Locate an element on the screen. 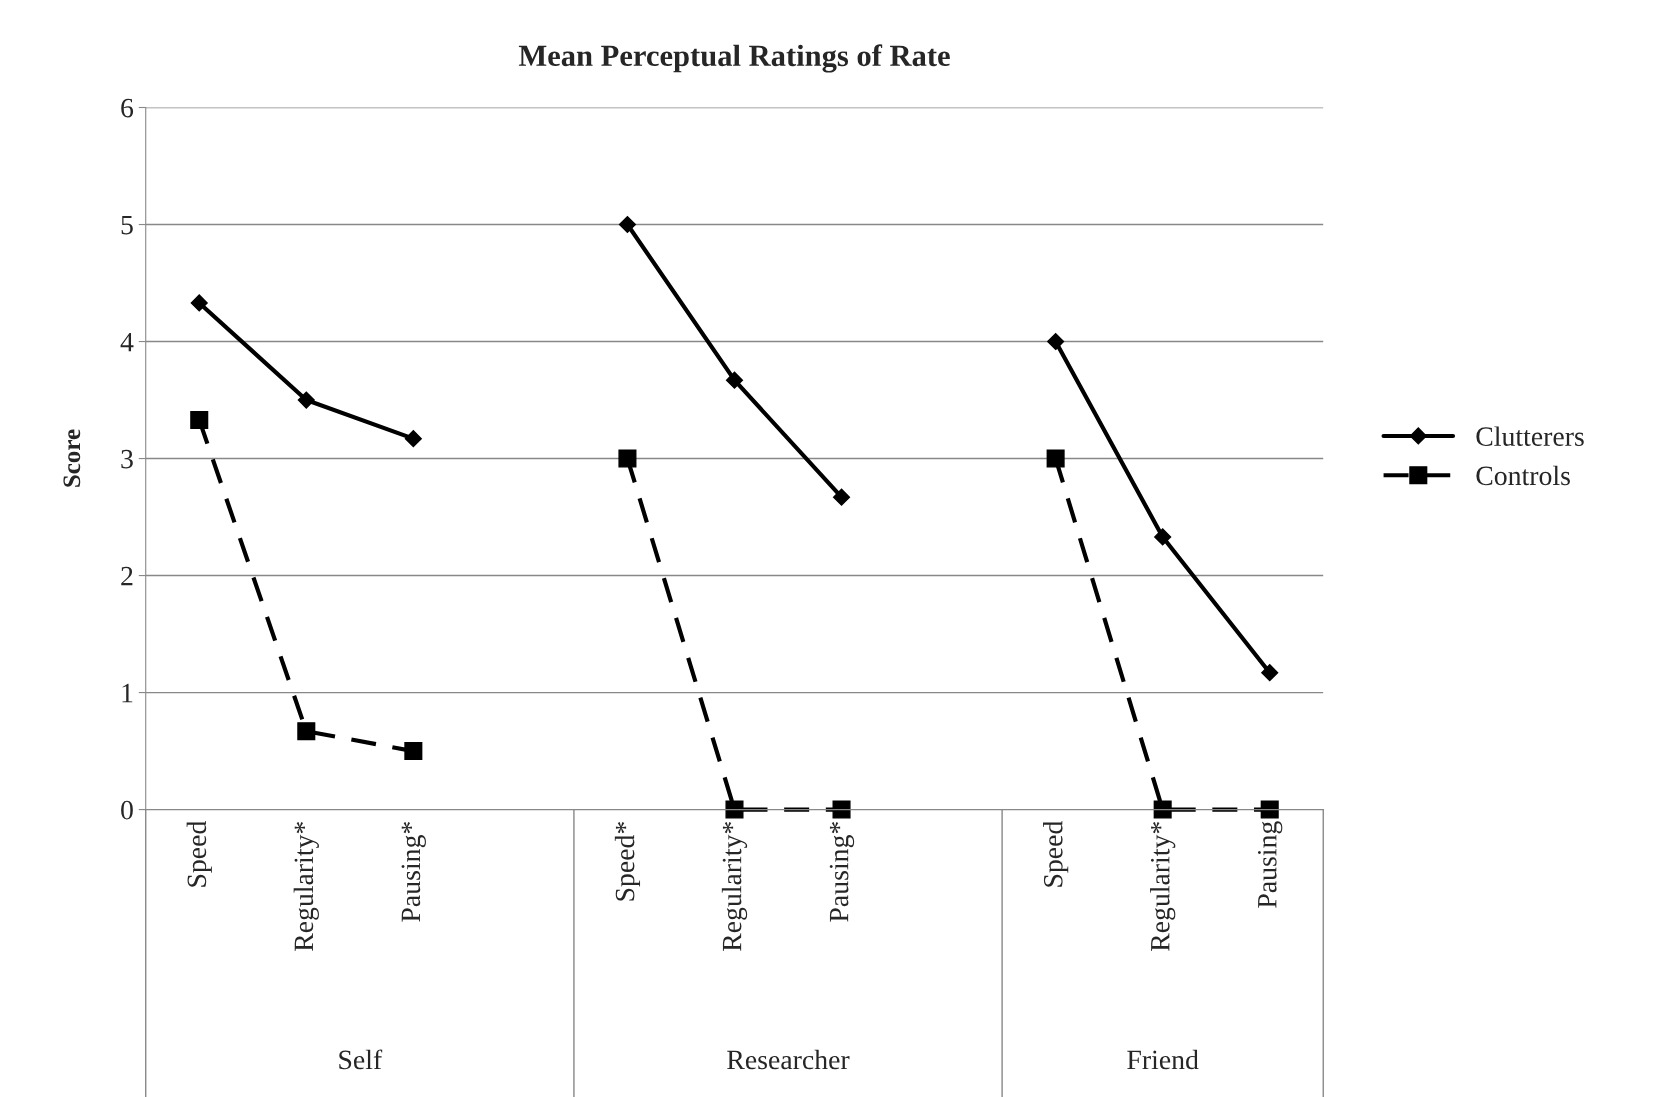 The width and height of the screenshot is (1675, 1097). chart-title: Mean Perceptual Ratings of Rate is located at coordinates (734, 58).